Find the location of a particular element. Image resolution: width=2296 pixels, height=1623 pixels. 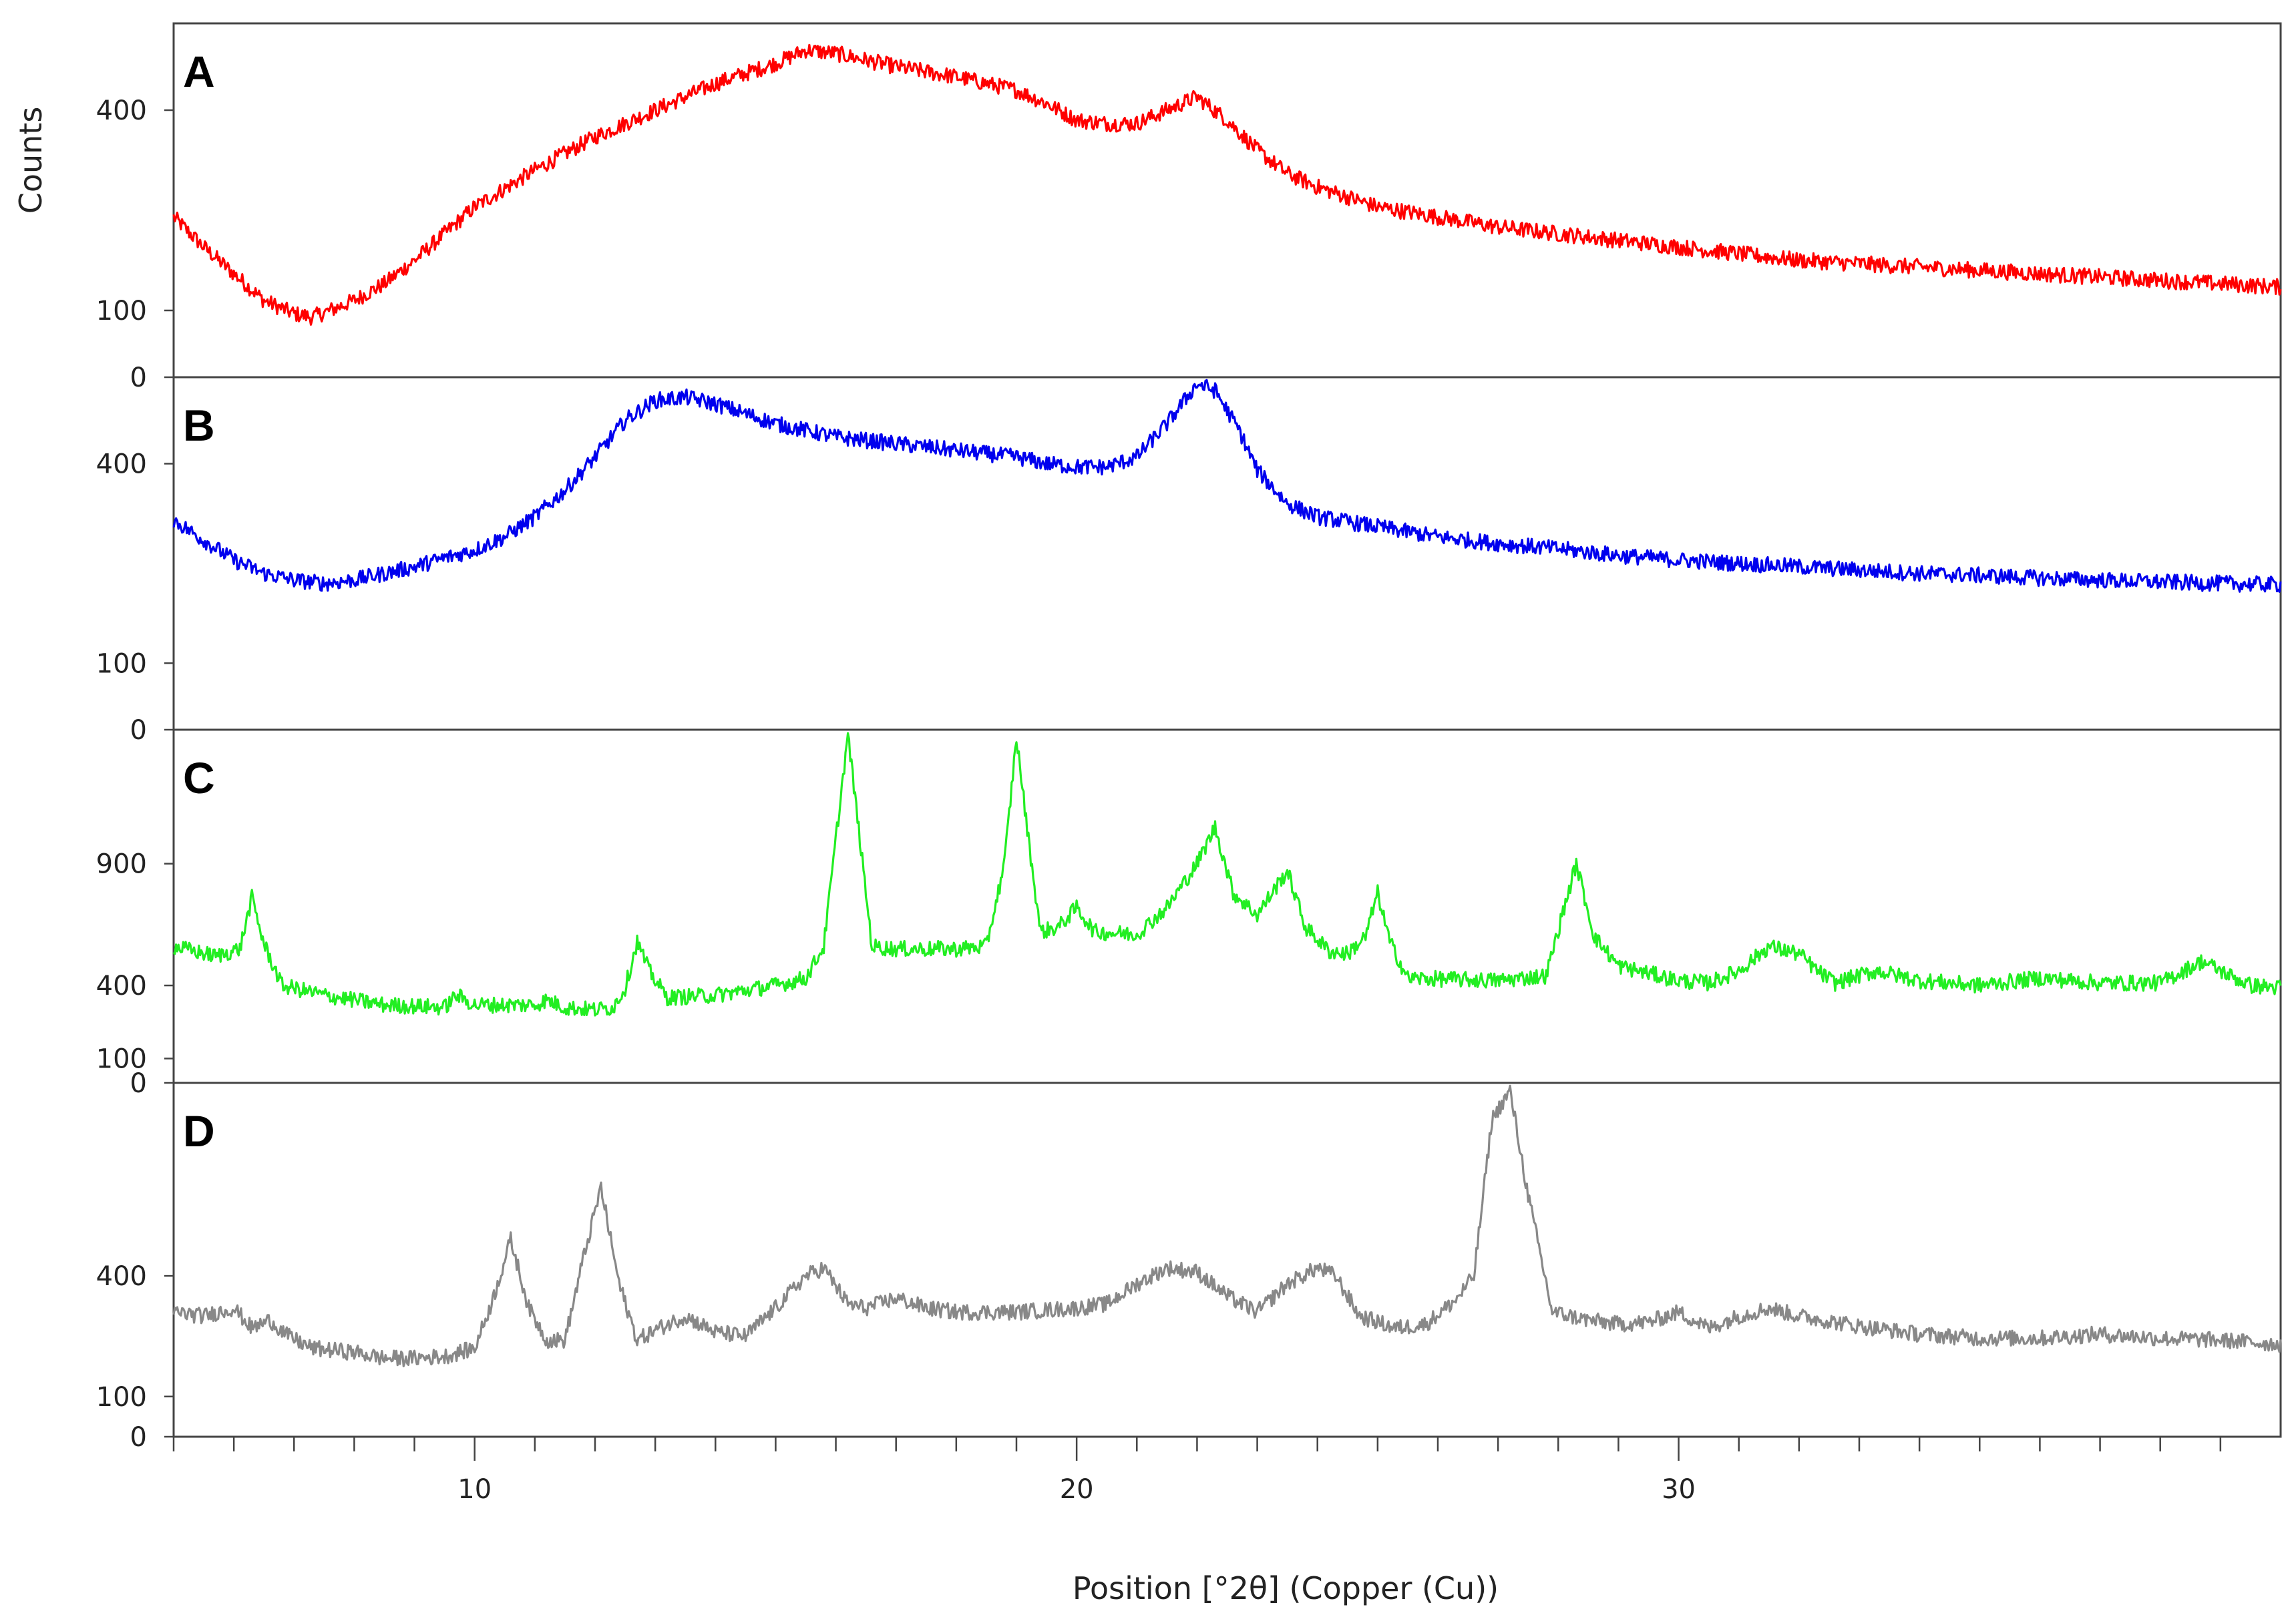

panel-label-D: D is located at coordinates (199, 1131).